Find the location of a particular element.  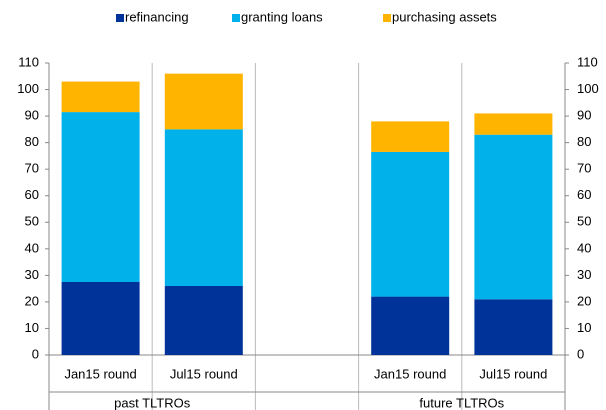

legend-label: refinancing is located at coordinates (157, 16).